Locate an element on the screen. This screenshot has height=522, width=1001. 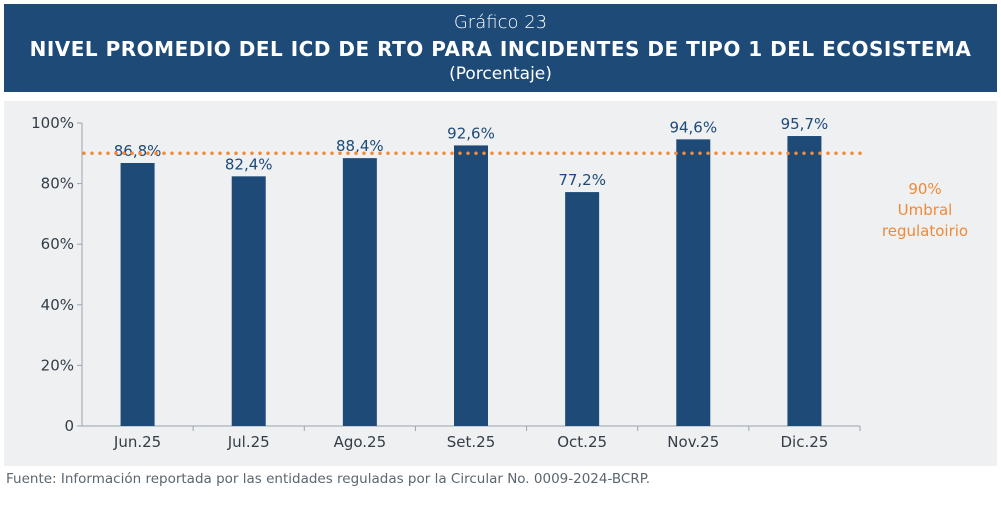
data-label: 95,7% is located at coordinates (805, 124).